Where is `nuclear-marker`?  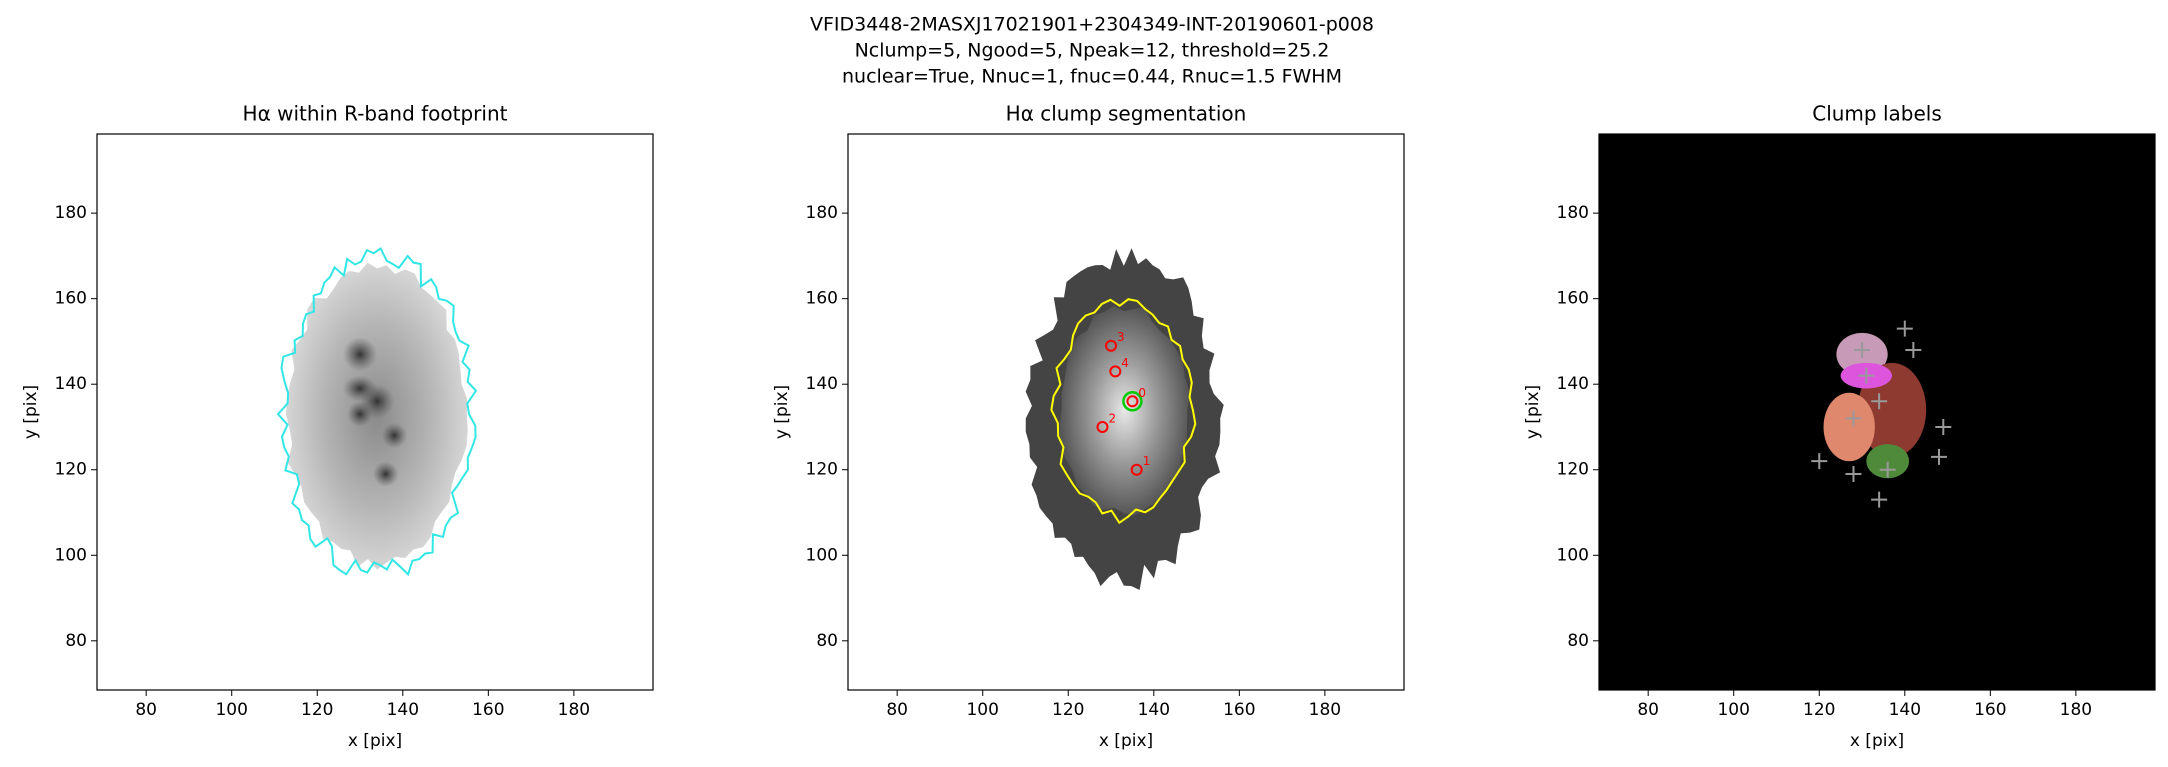
nuclear-marker is located at coordinates (1132, 401).